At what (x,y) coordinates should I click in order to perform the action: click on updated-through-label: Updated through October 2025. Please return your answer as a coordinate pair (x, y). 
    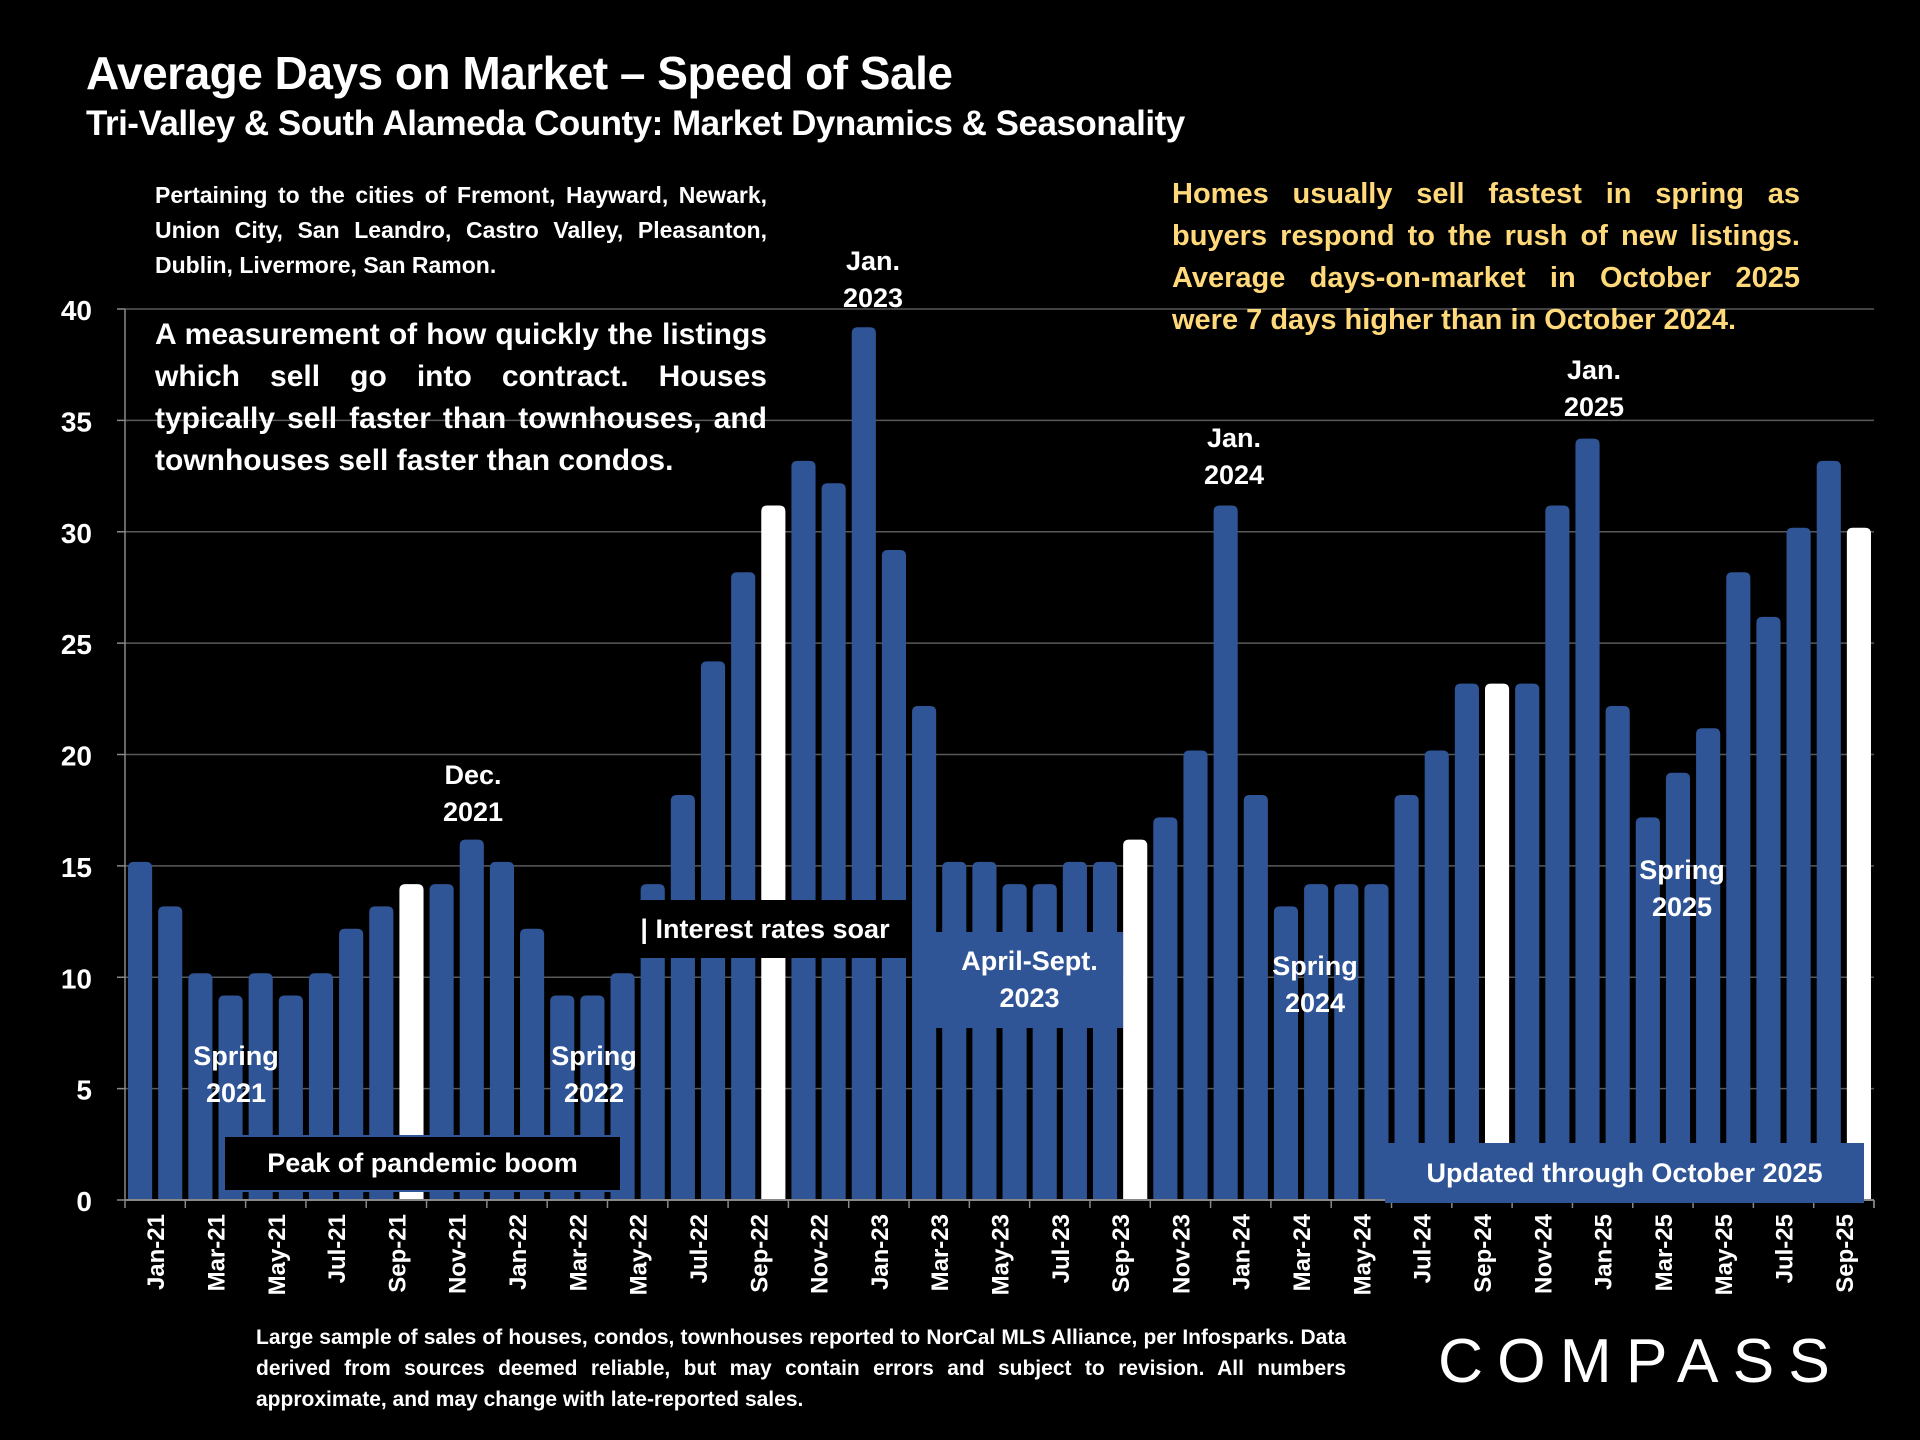
    Looking at the image, I should click on (1624, 1172).